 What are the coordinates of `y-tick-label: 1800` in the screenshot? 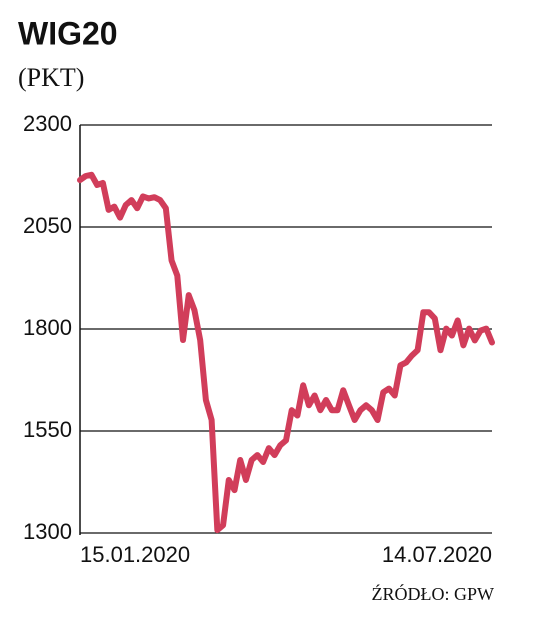 It's located at (47, 327).